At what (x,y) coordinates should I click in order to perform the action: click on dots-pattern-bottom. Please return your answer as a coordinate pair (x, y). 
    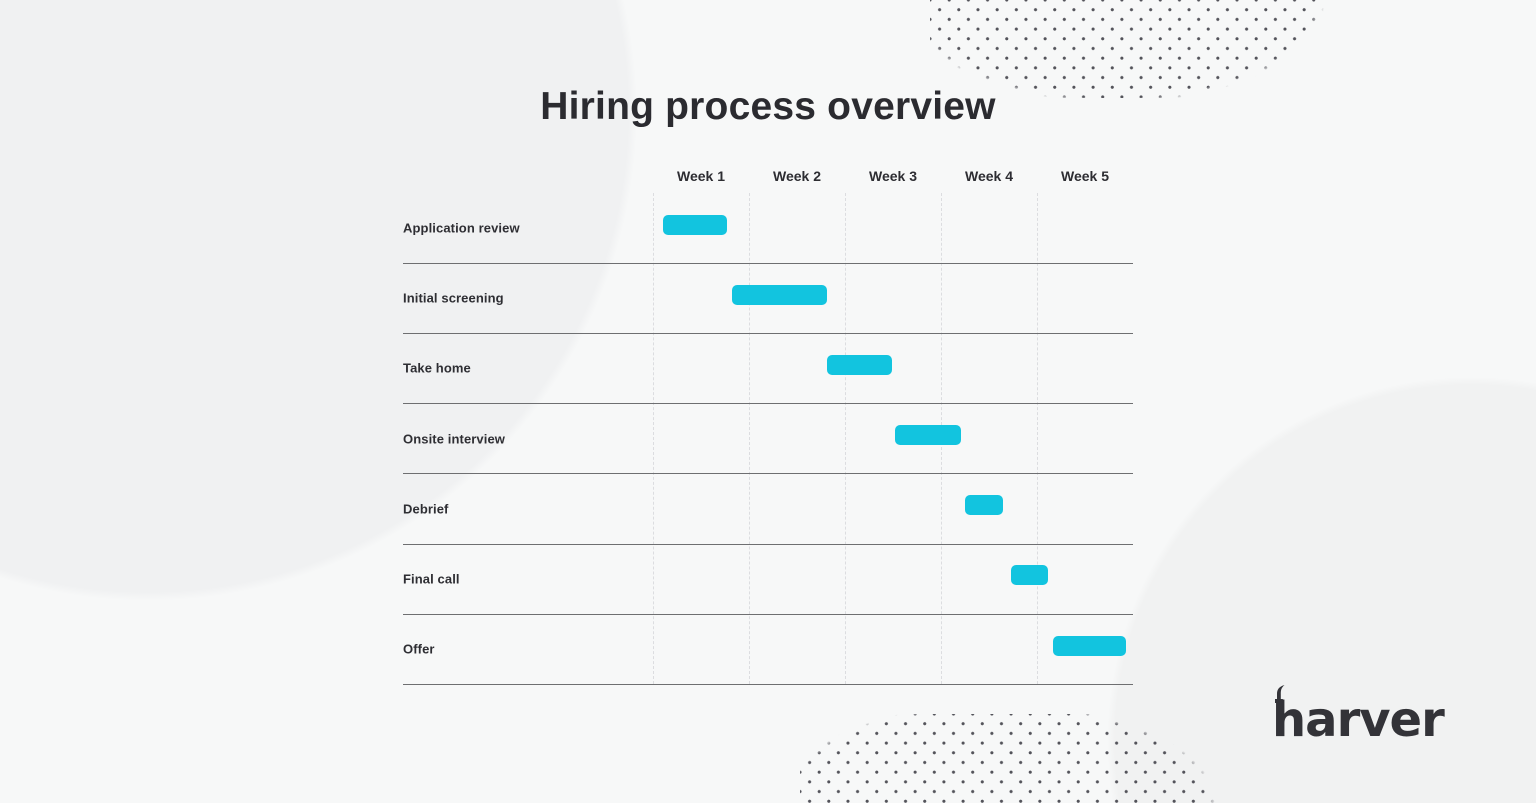
    Looking at the image, I should click on (1010, 758).